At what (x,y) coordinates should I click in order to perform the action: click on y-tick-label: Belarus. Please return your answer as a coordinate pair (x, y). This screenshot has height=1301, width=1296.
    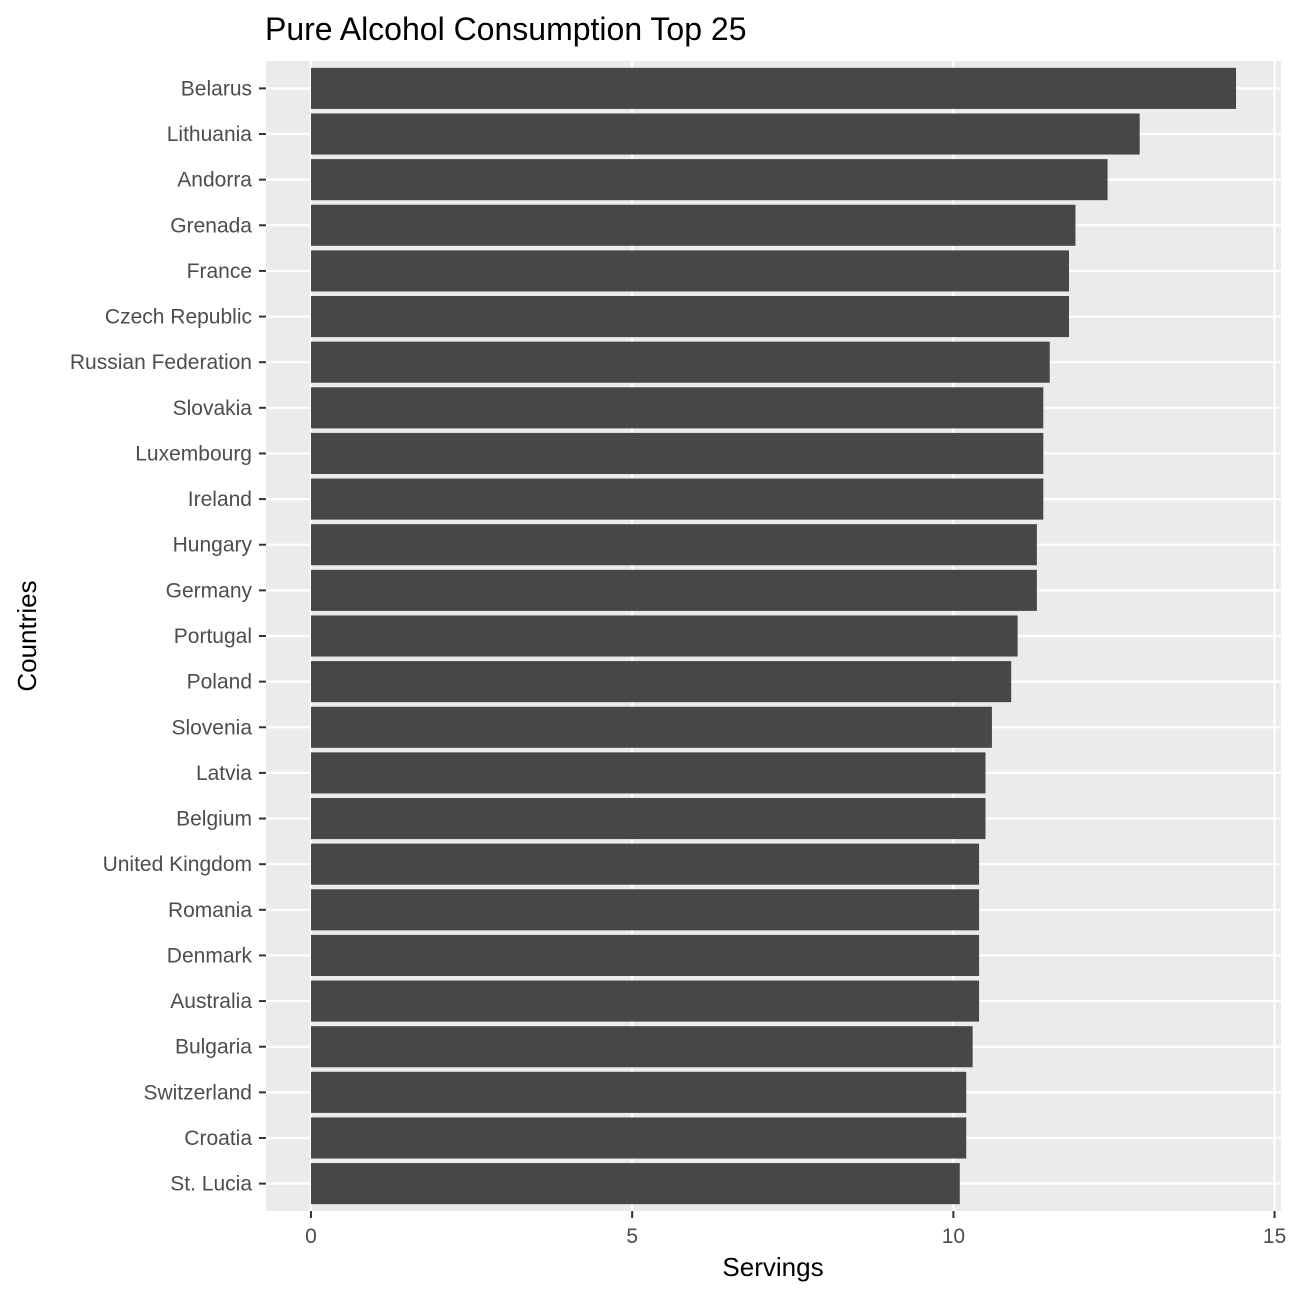
    Looking at the image, I should click on (216, 88).